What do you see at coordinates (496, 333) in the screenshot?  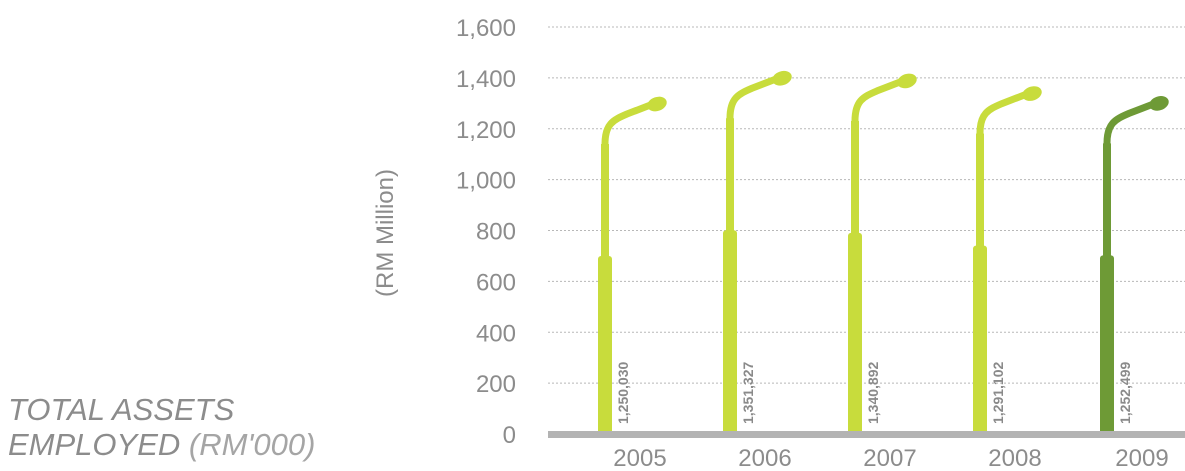 I see `y-tick-label: 400` at bounding box center [496, 333].